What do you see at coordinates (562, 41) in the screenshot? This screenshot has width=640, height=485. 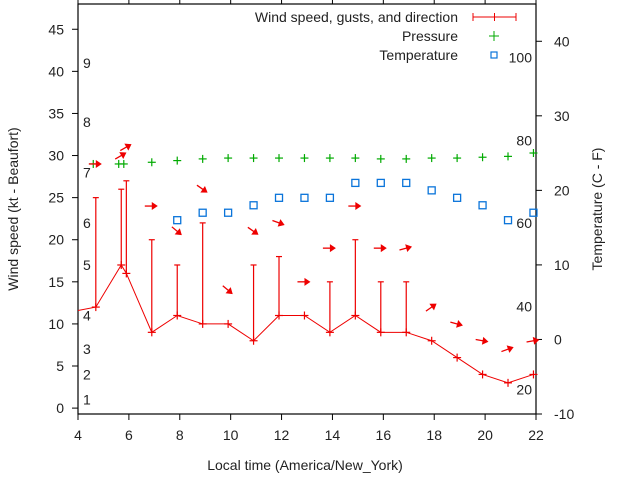 I see `y-right-tick-label: 40` at bounding box center [562, 41].